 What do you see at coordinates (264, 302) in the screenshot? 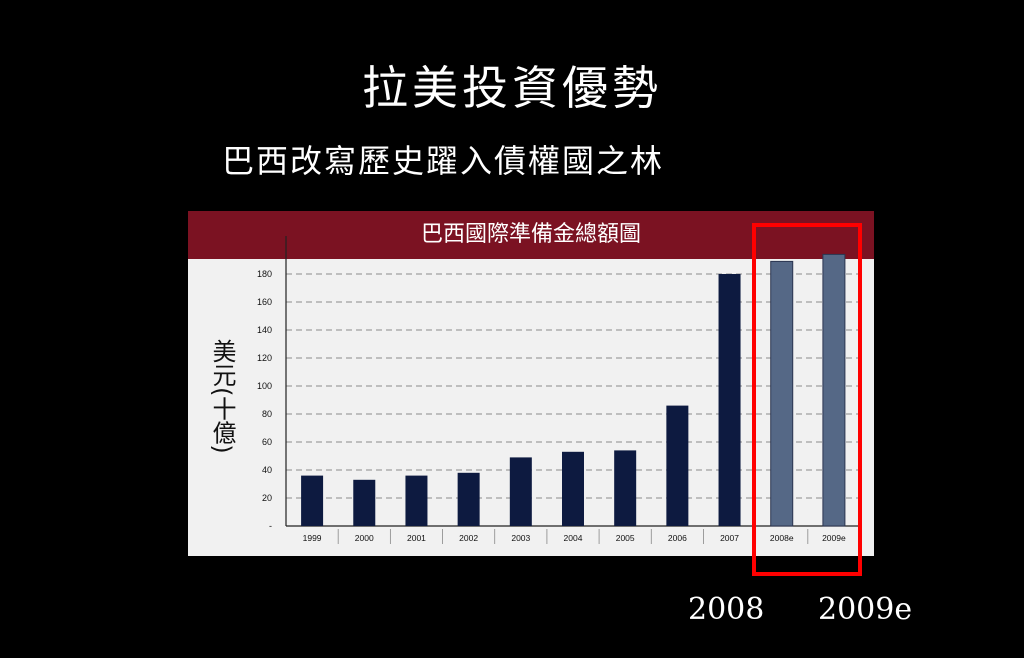
I see `y-tick-label: 160` at bounding box center [264, 302].